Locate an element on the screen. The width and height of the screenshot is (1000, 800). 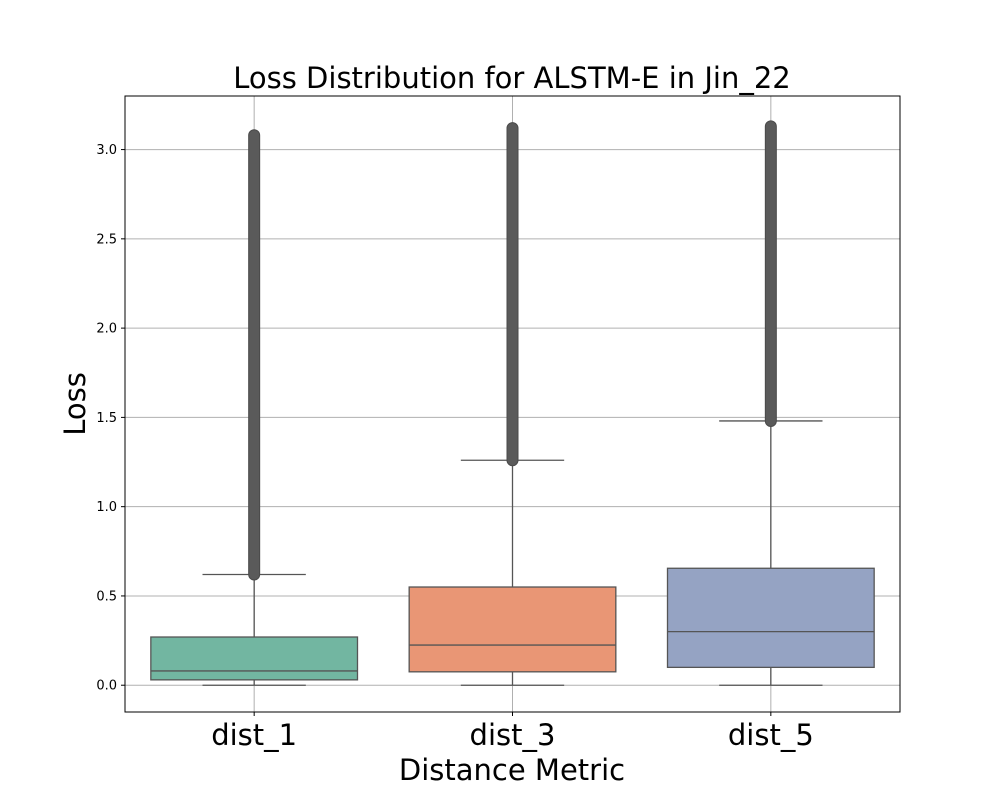
y-tick-label: 0.0 is located at coordinates (106, 686).